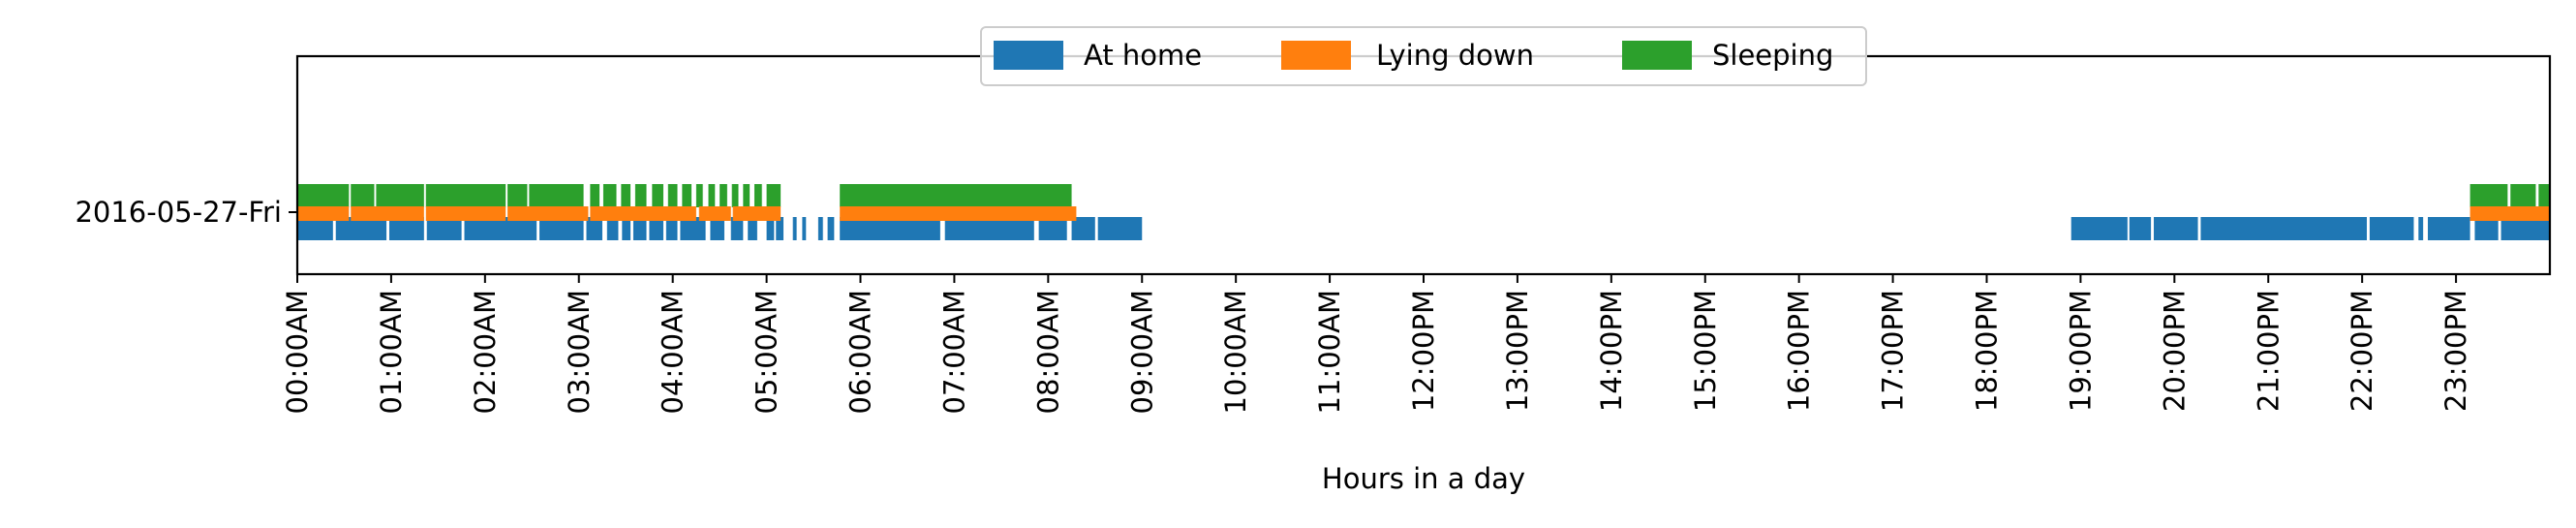 The image size is (2576, 528). I want to click on x-tick-label: 18:00PM, so click(1987, 351).